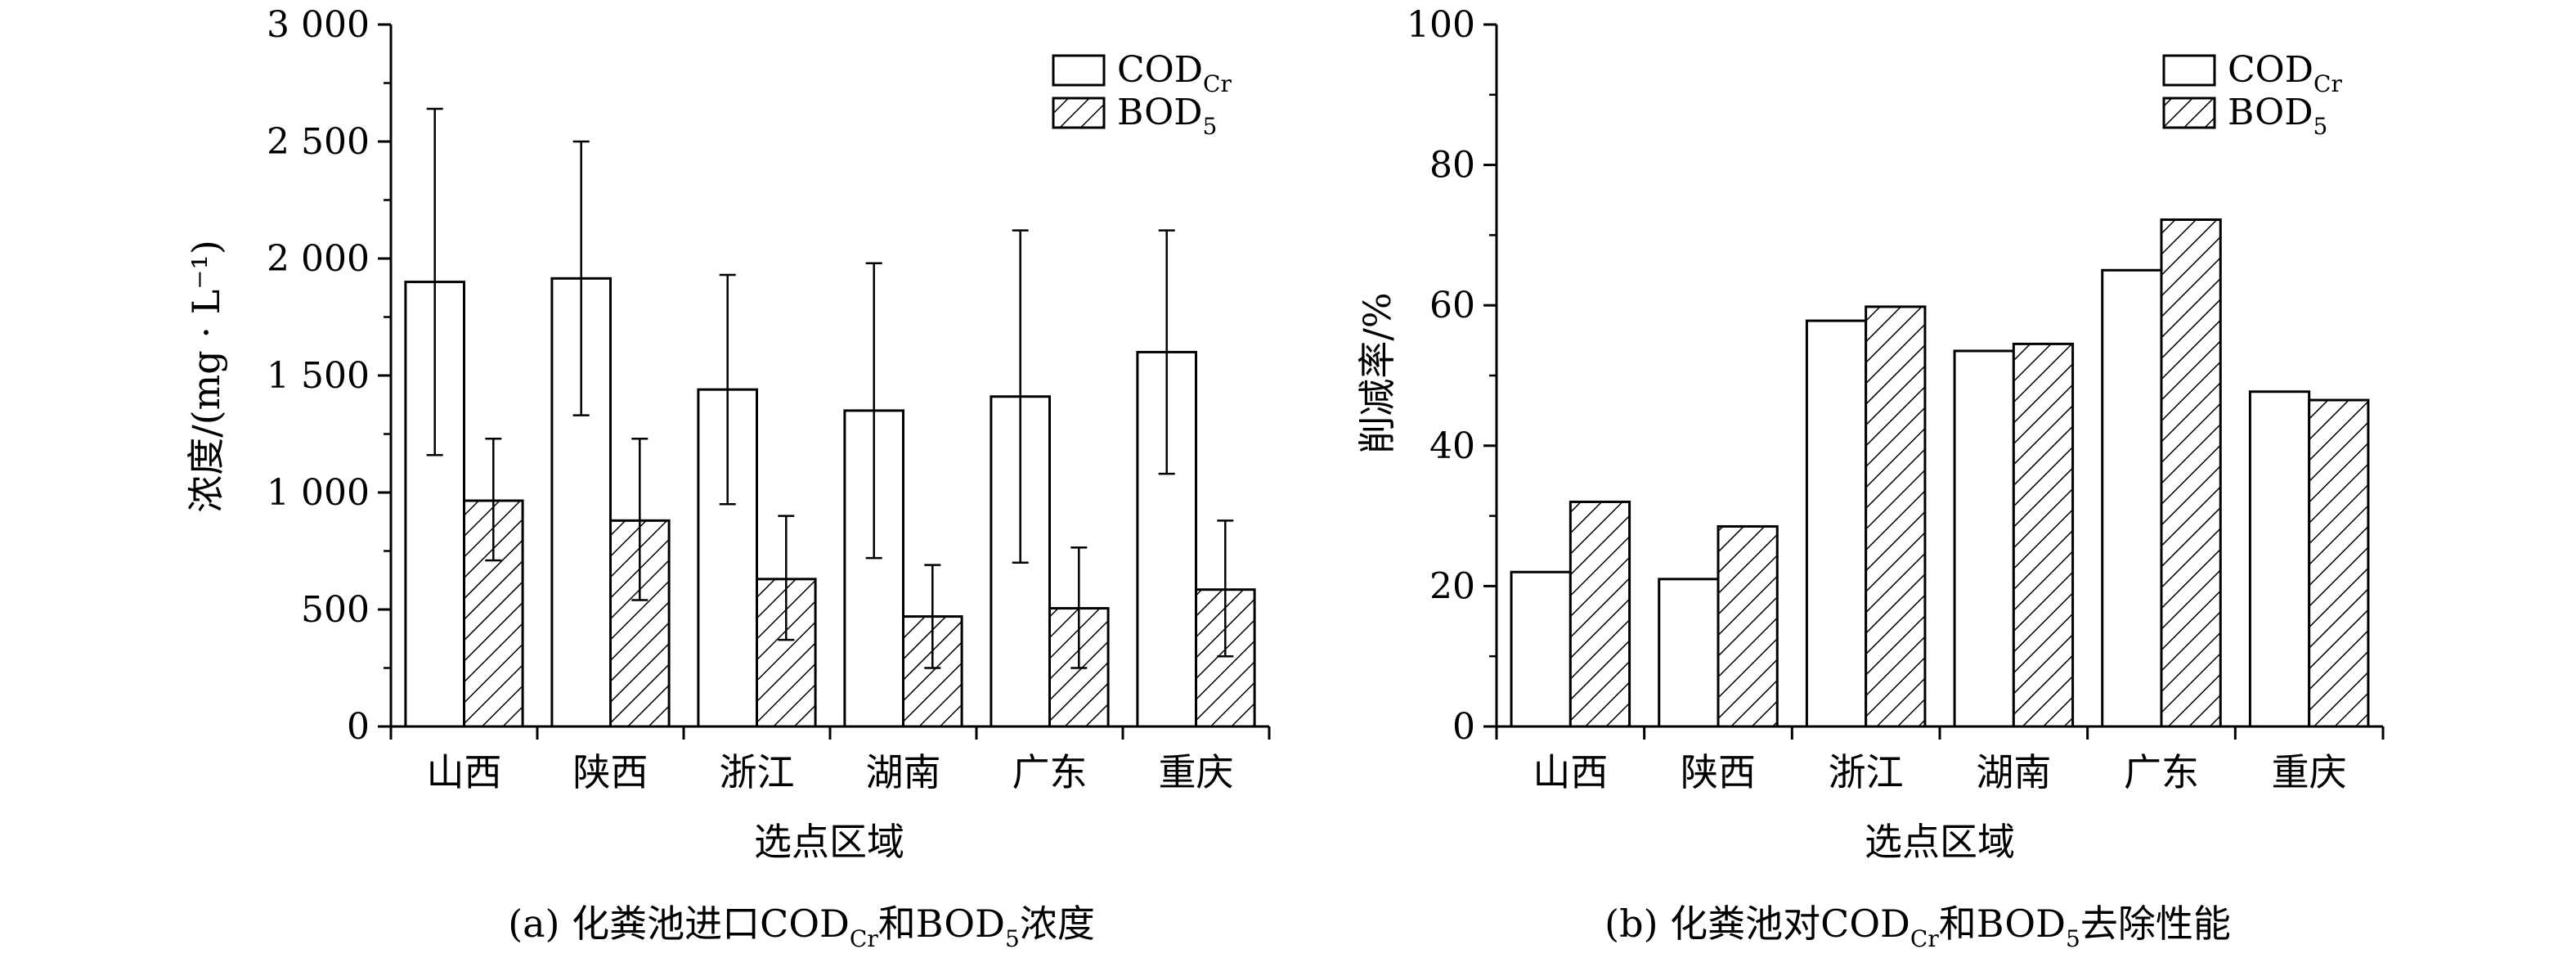  Describe the element at coordinates (1757, 924) in the screenshot. I see `panel-b-caption-prefix: (b) 化粪池对COD` at that location.